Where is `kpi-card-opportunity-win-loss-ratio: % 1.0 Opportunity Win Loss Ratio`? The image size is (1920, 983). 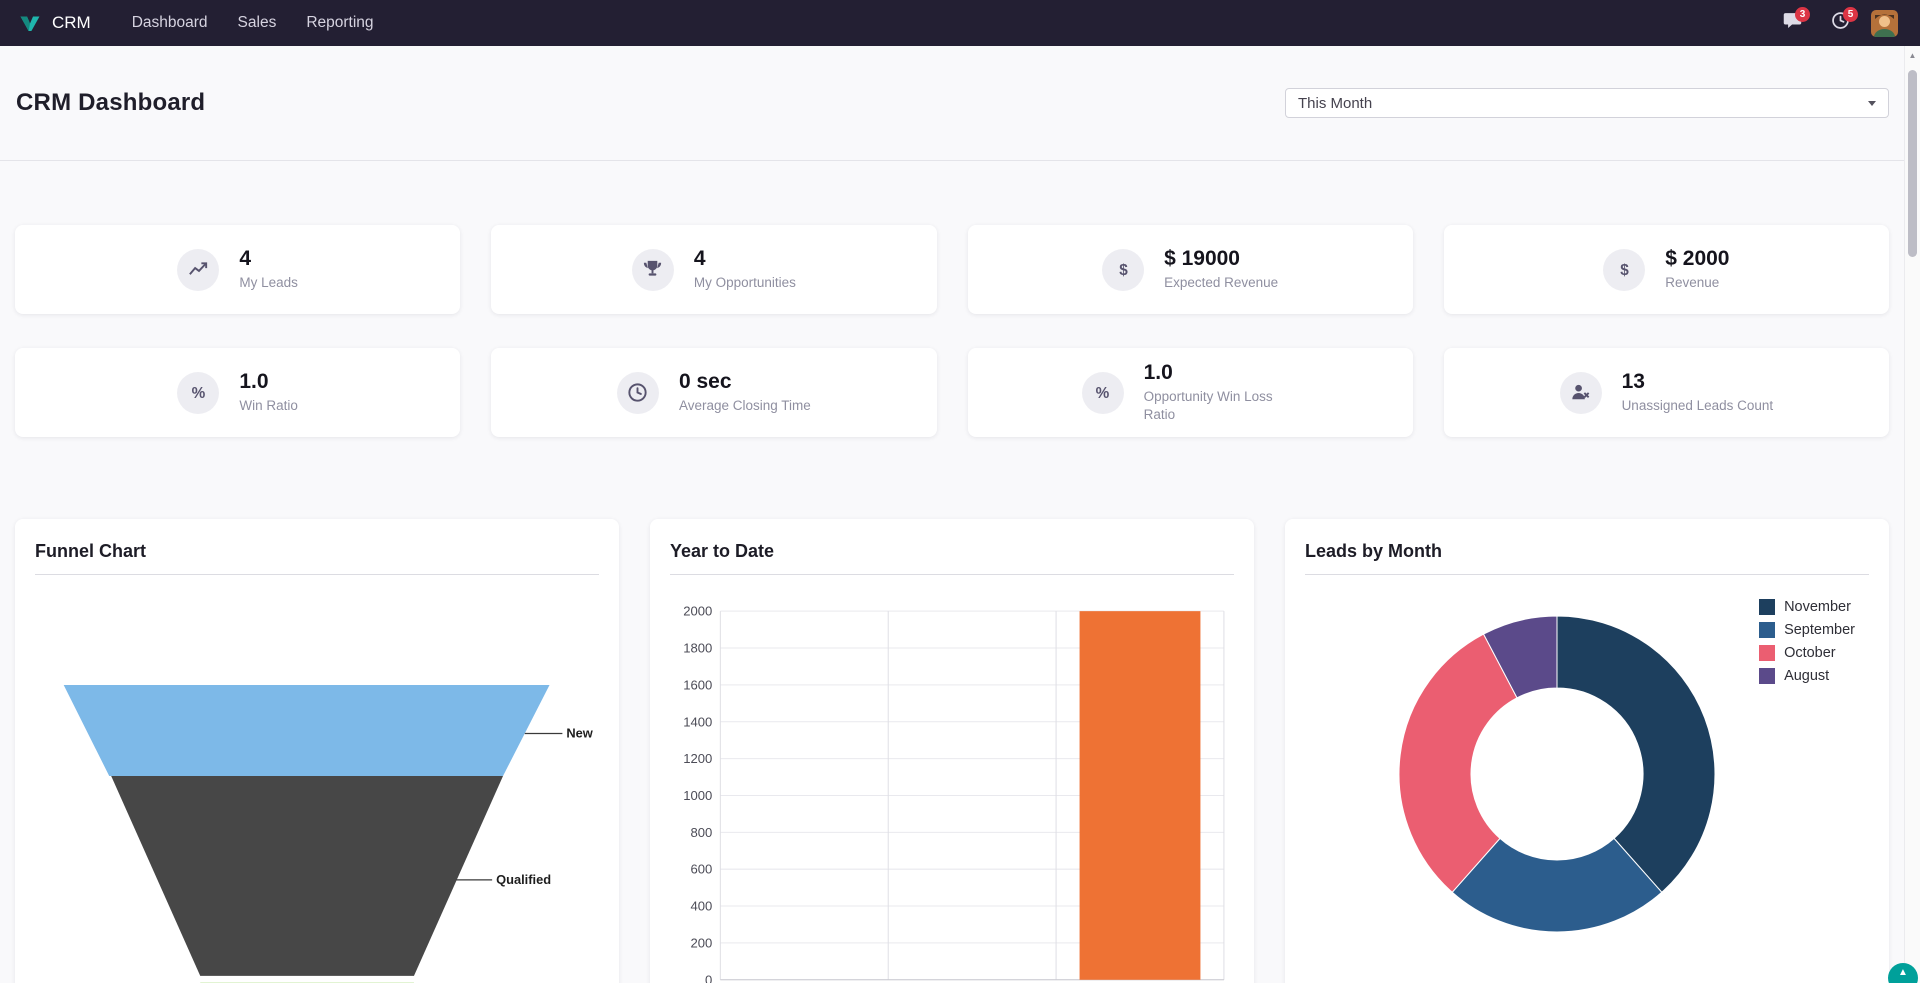
kpi-card-opportunity-win-loss-ratio: % 1.0 Opportunity Win Loss Ratio is located at coordinates (1190, 392).